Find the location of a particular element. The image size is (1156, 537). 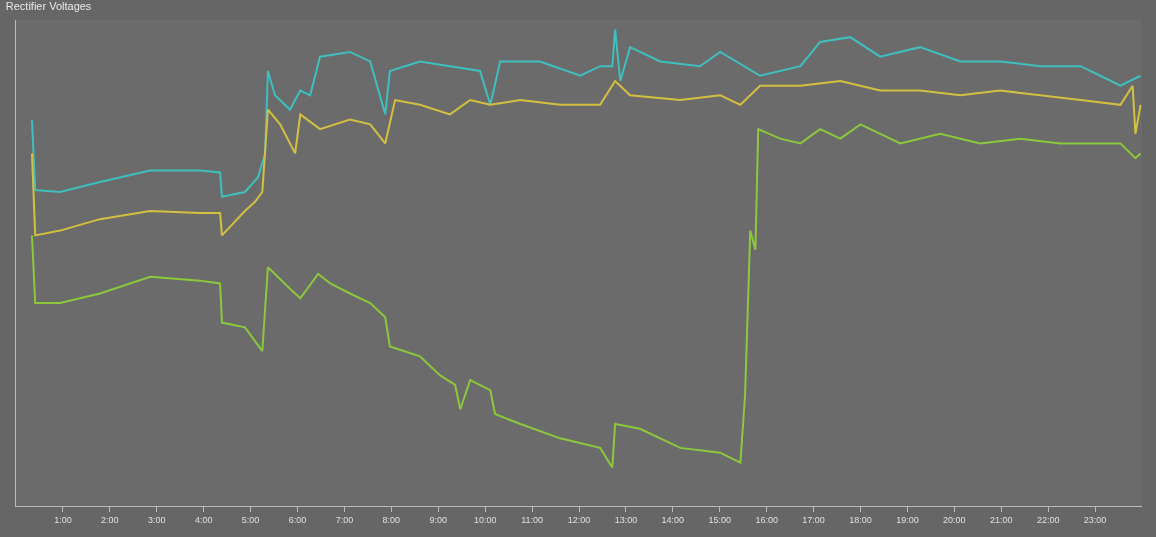

x-tick-label: 23:00 is located at coordinates (1095, 519).